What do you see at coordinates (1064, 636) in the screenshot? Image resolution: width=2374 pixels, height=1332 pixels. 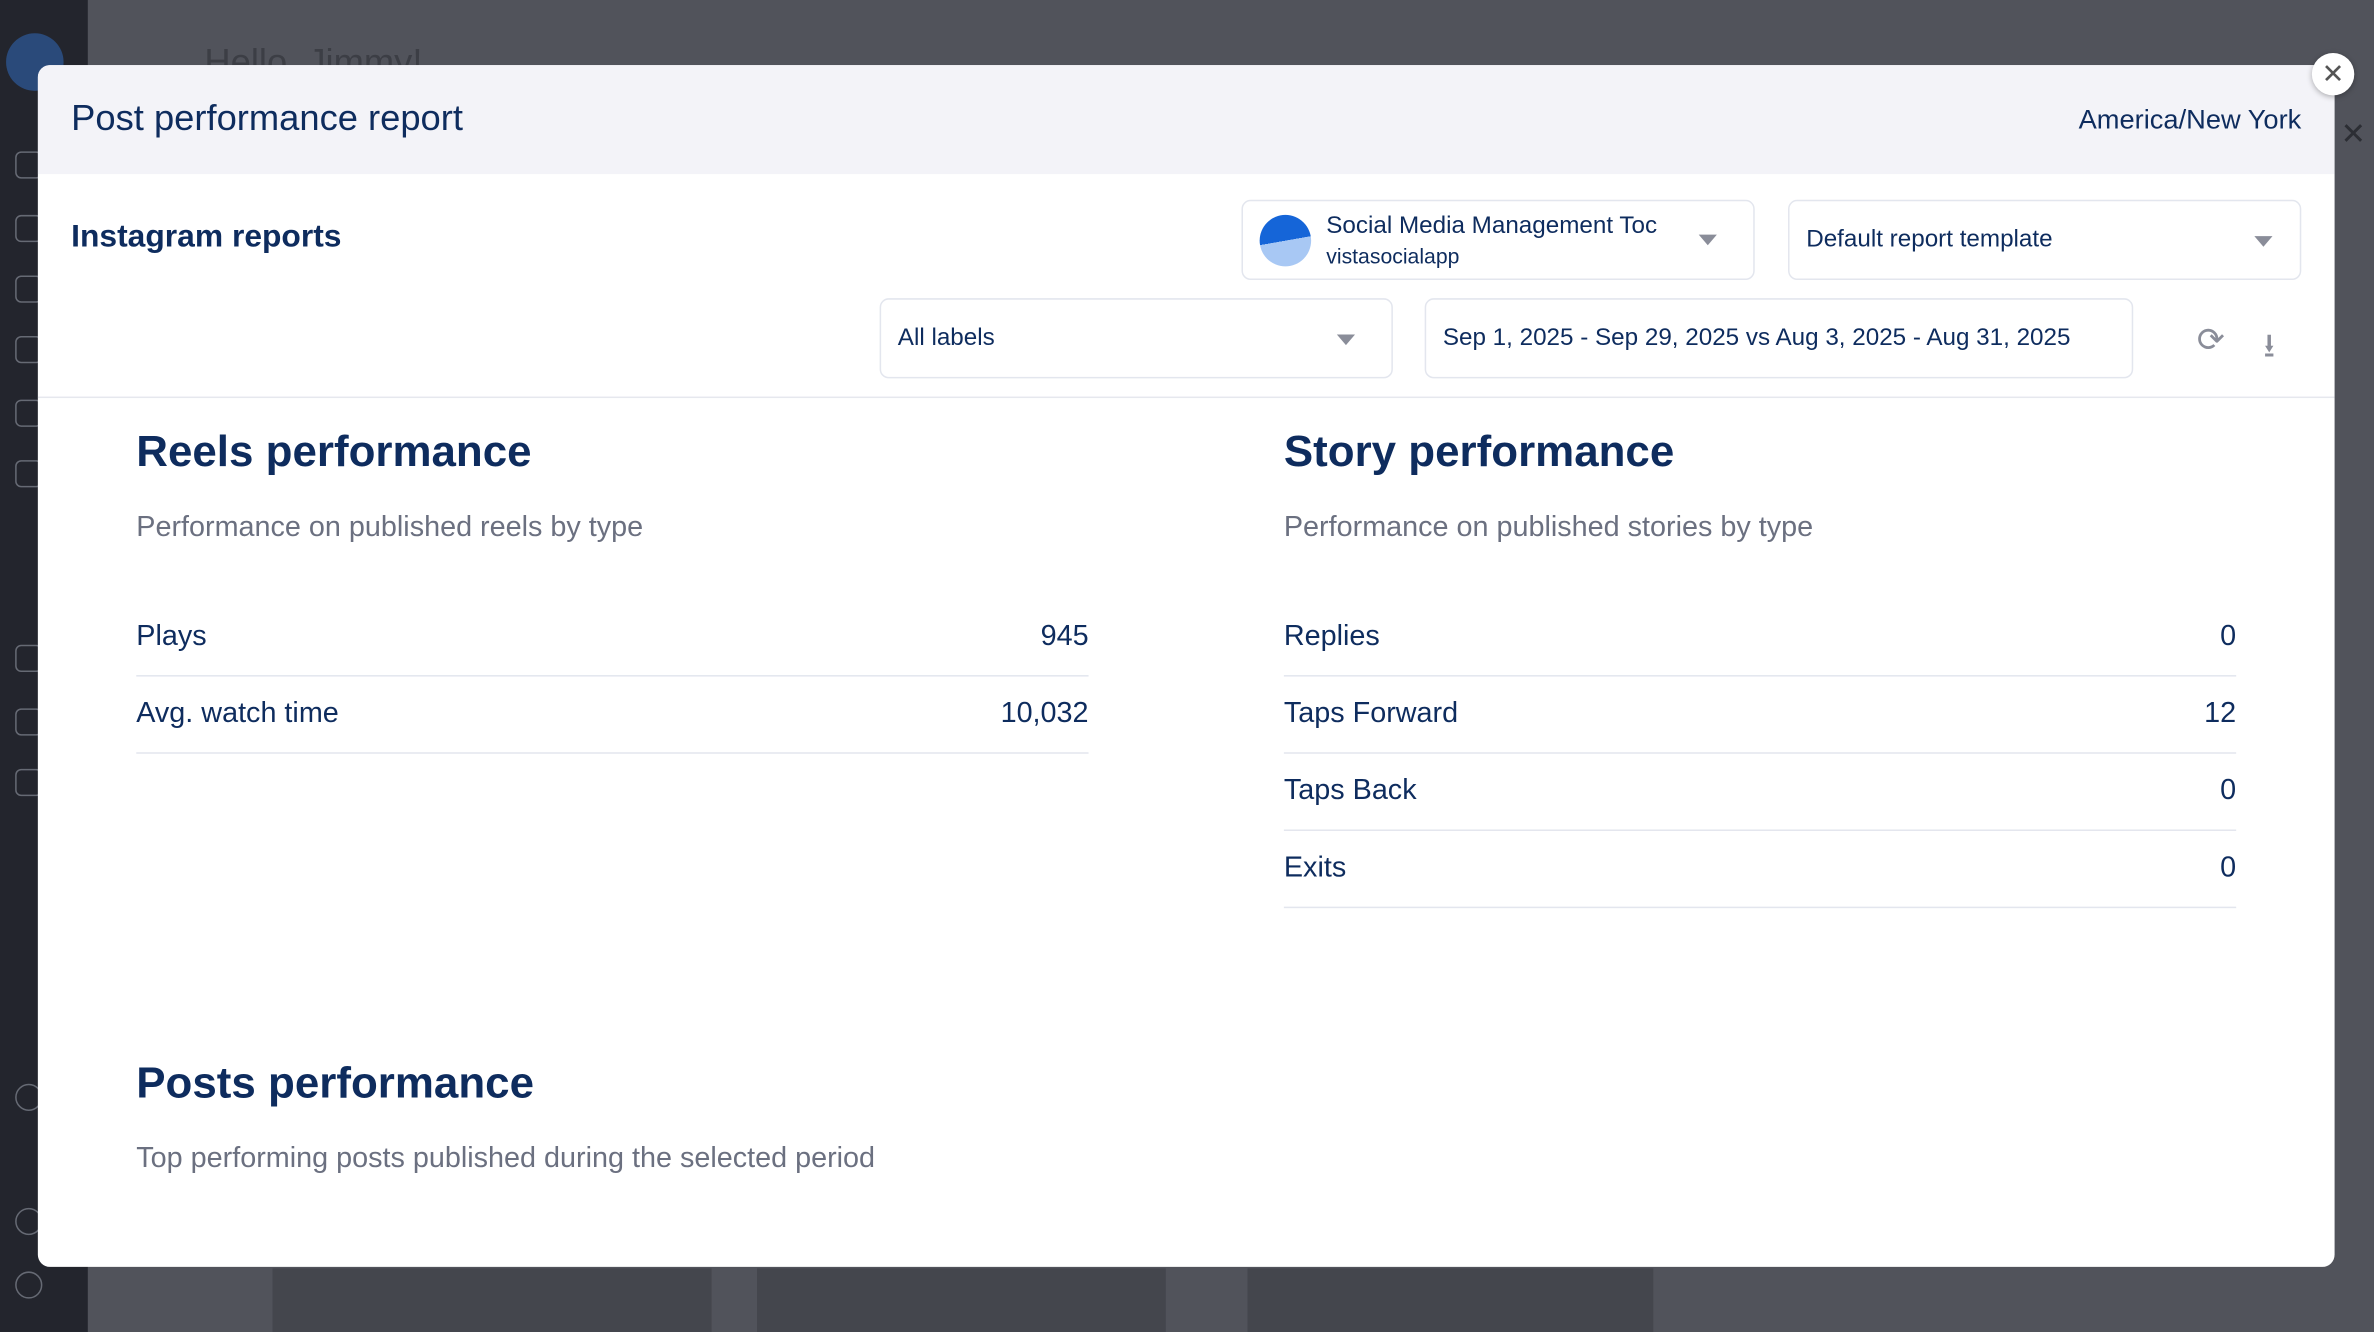 I see `metric-value: 945` at bounding box center [1064, 636].